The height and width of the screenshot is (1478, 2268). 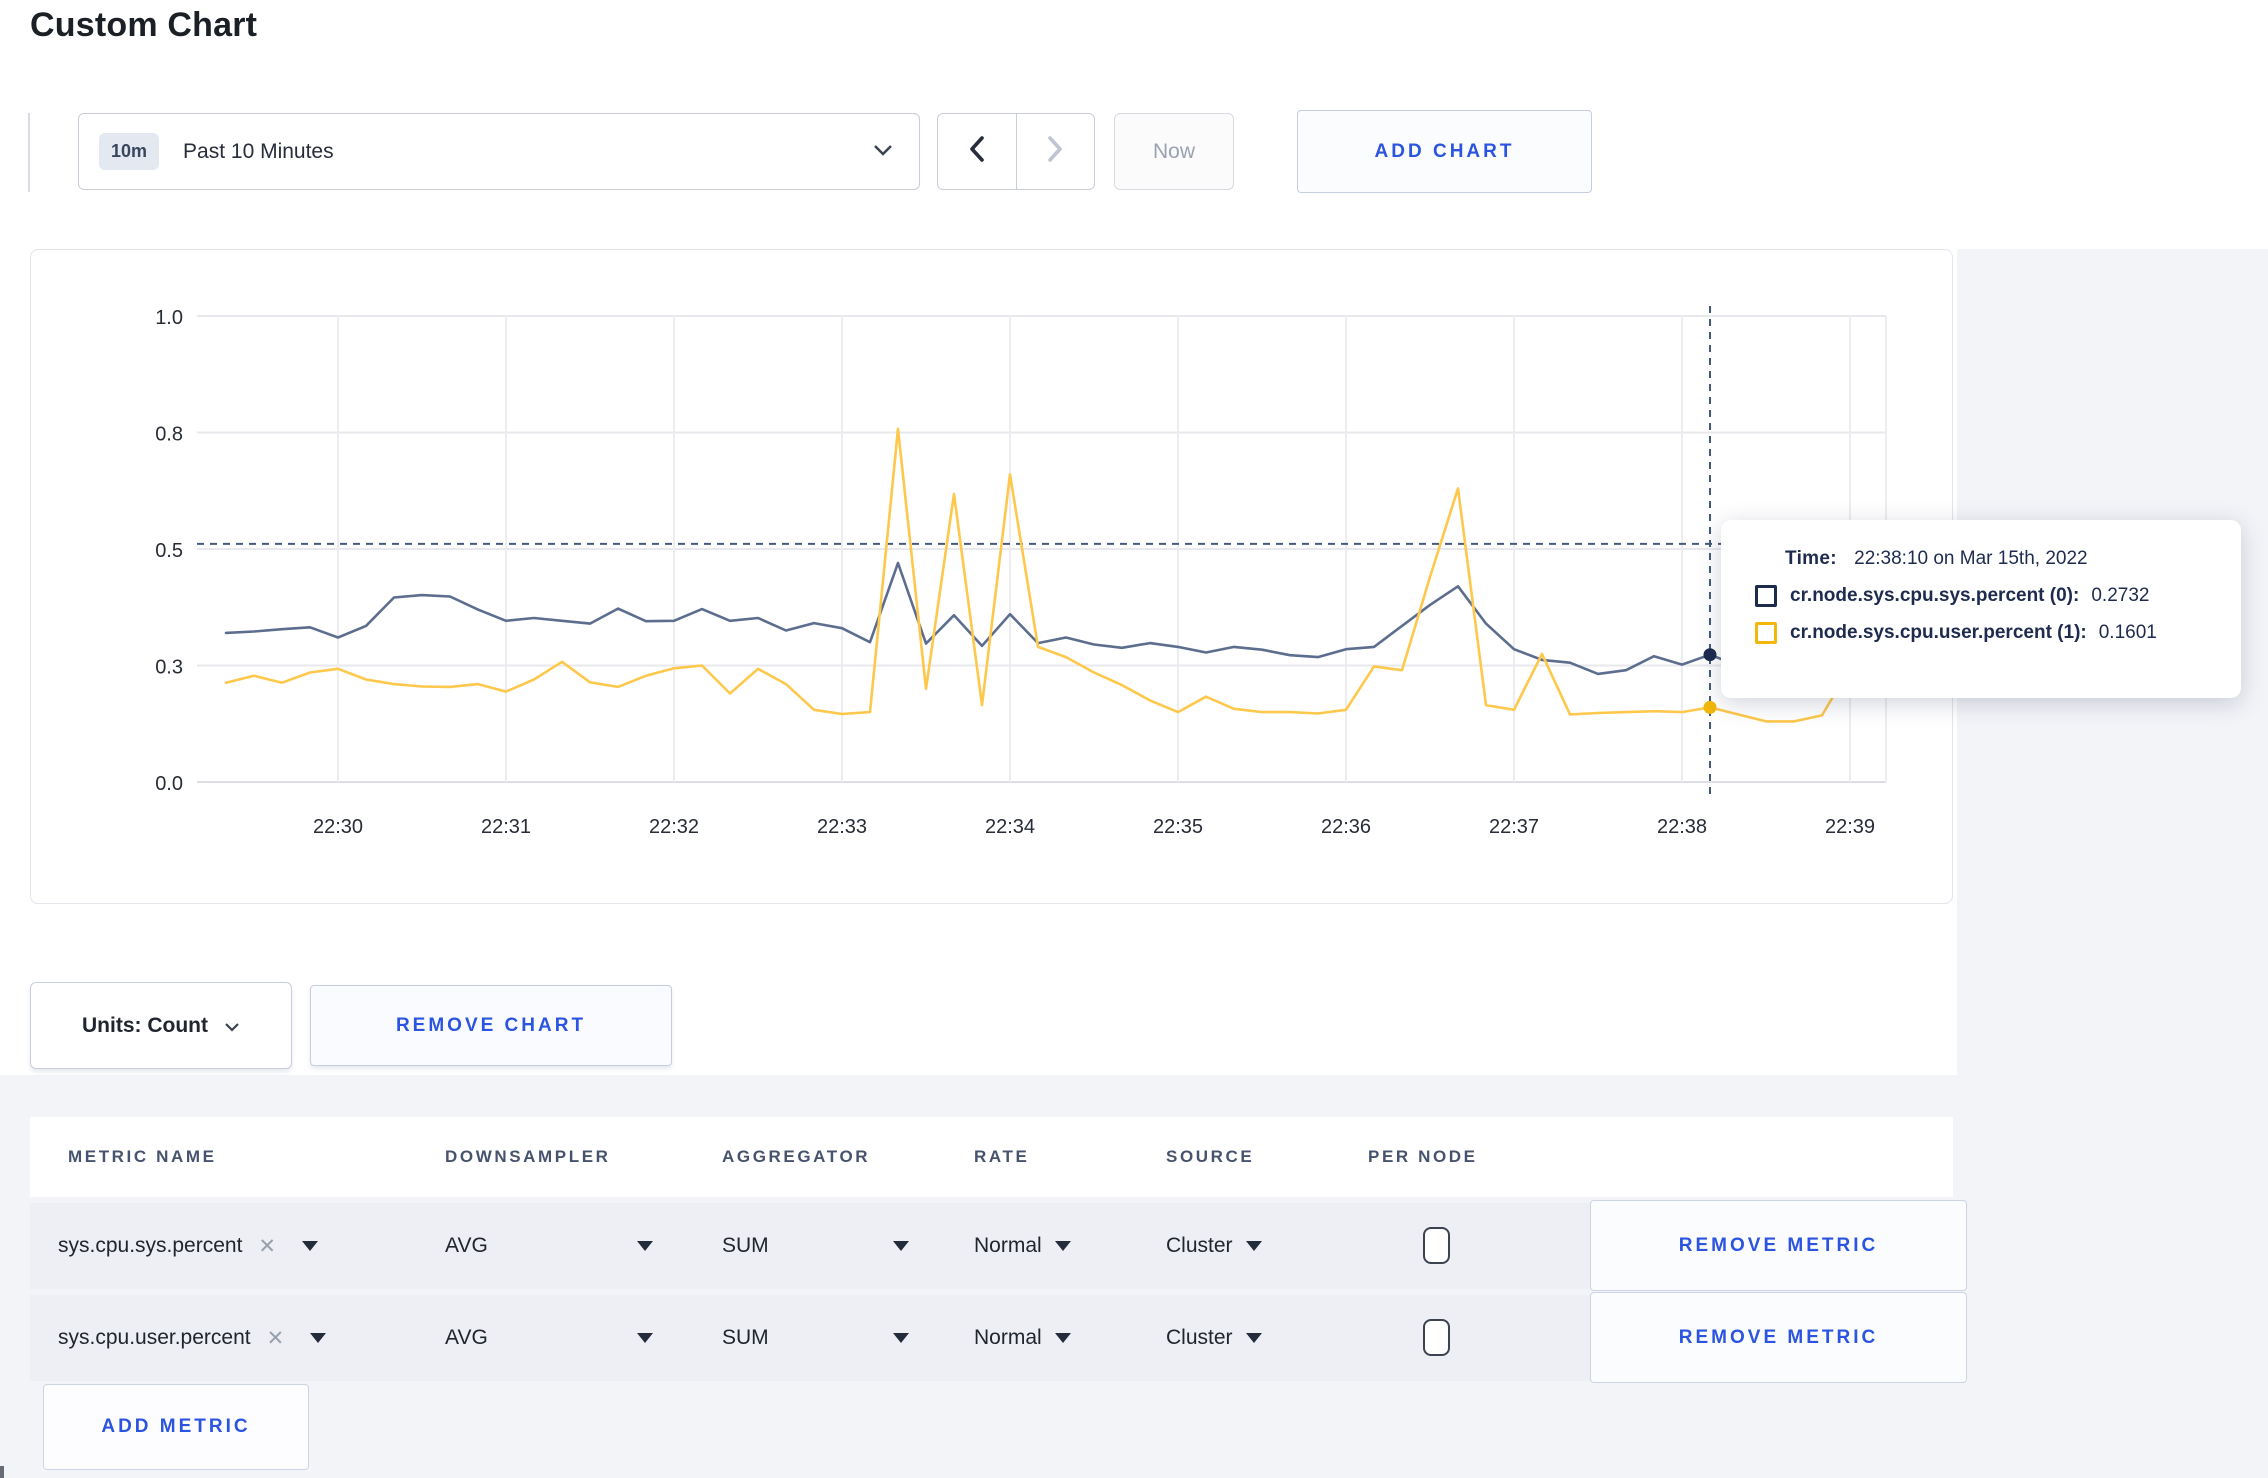 I want to click on tooltip-time-row: Time: 22:38:10 on Mar 15th, 2022, so click(x=1996, y=559).